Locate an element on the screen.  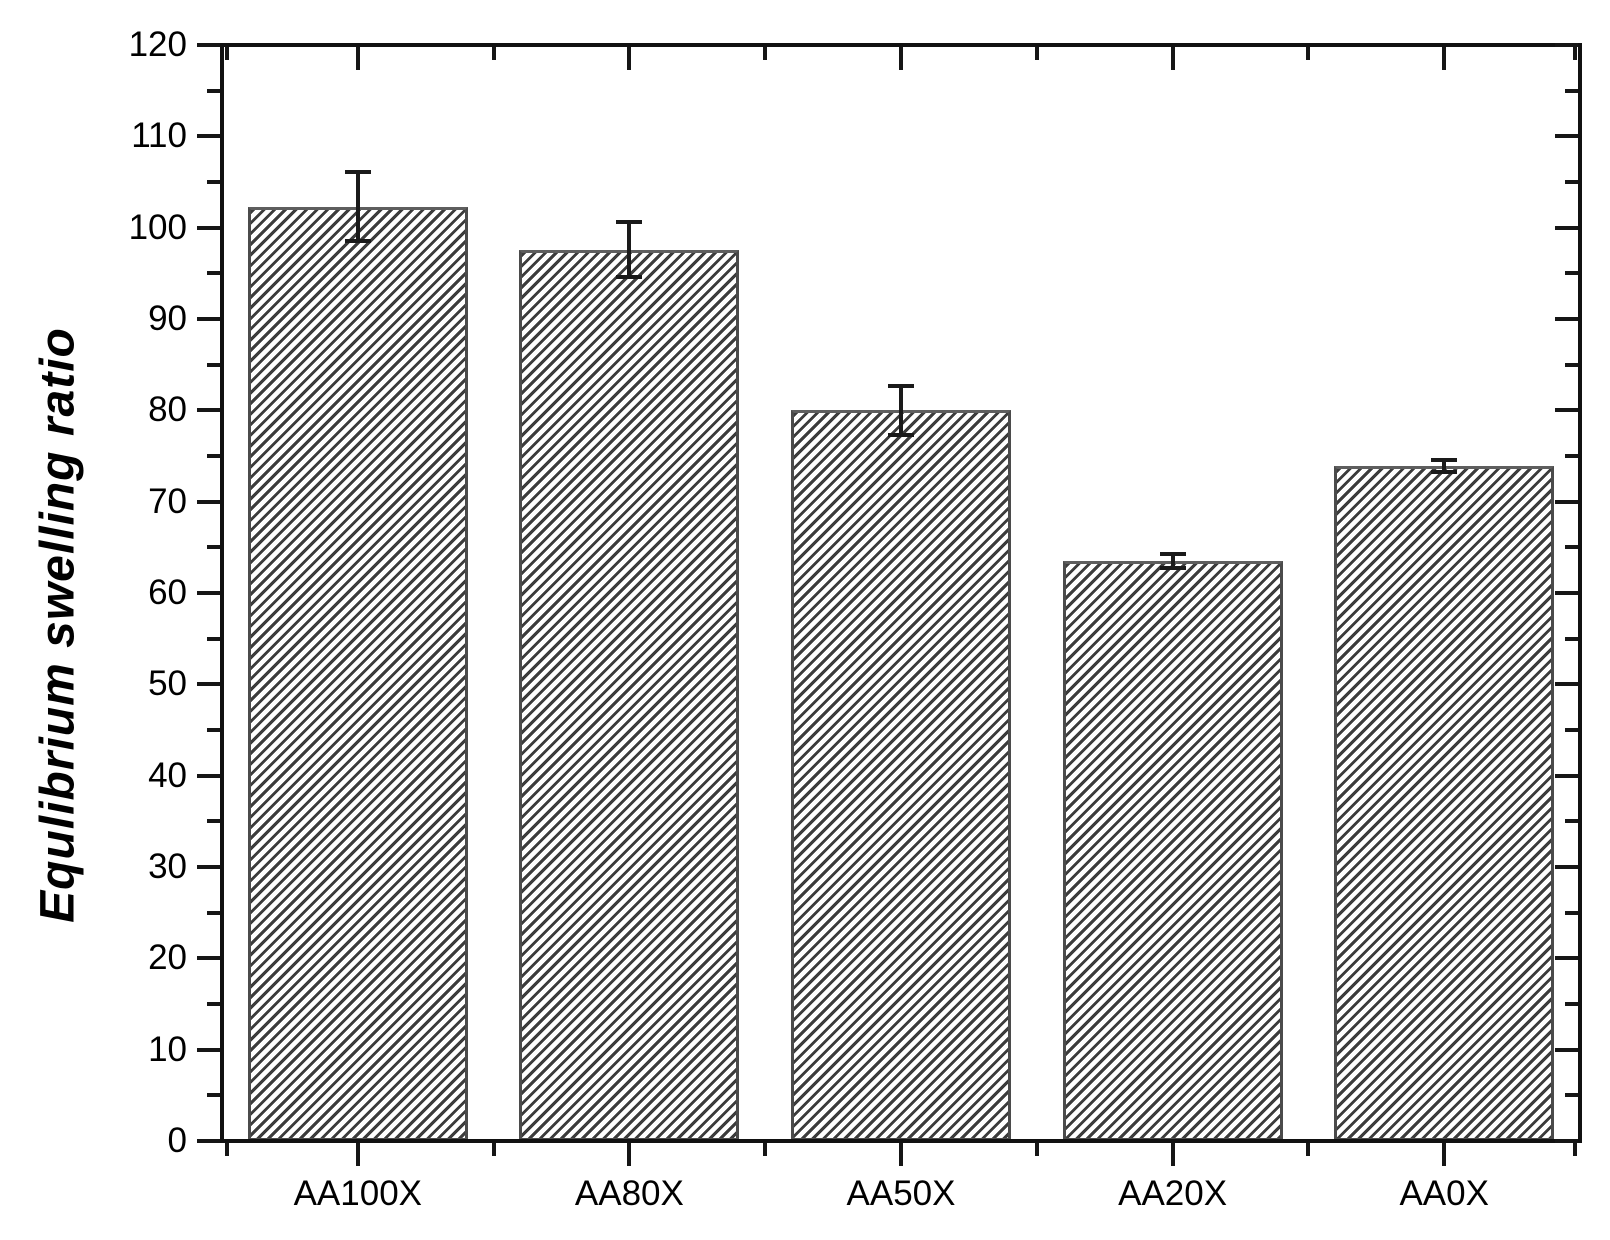
axis-spine-bottom is located at coordinates (901, 1141).